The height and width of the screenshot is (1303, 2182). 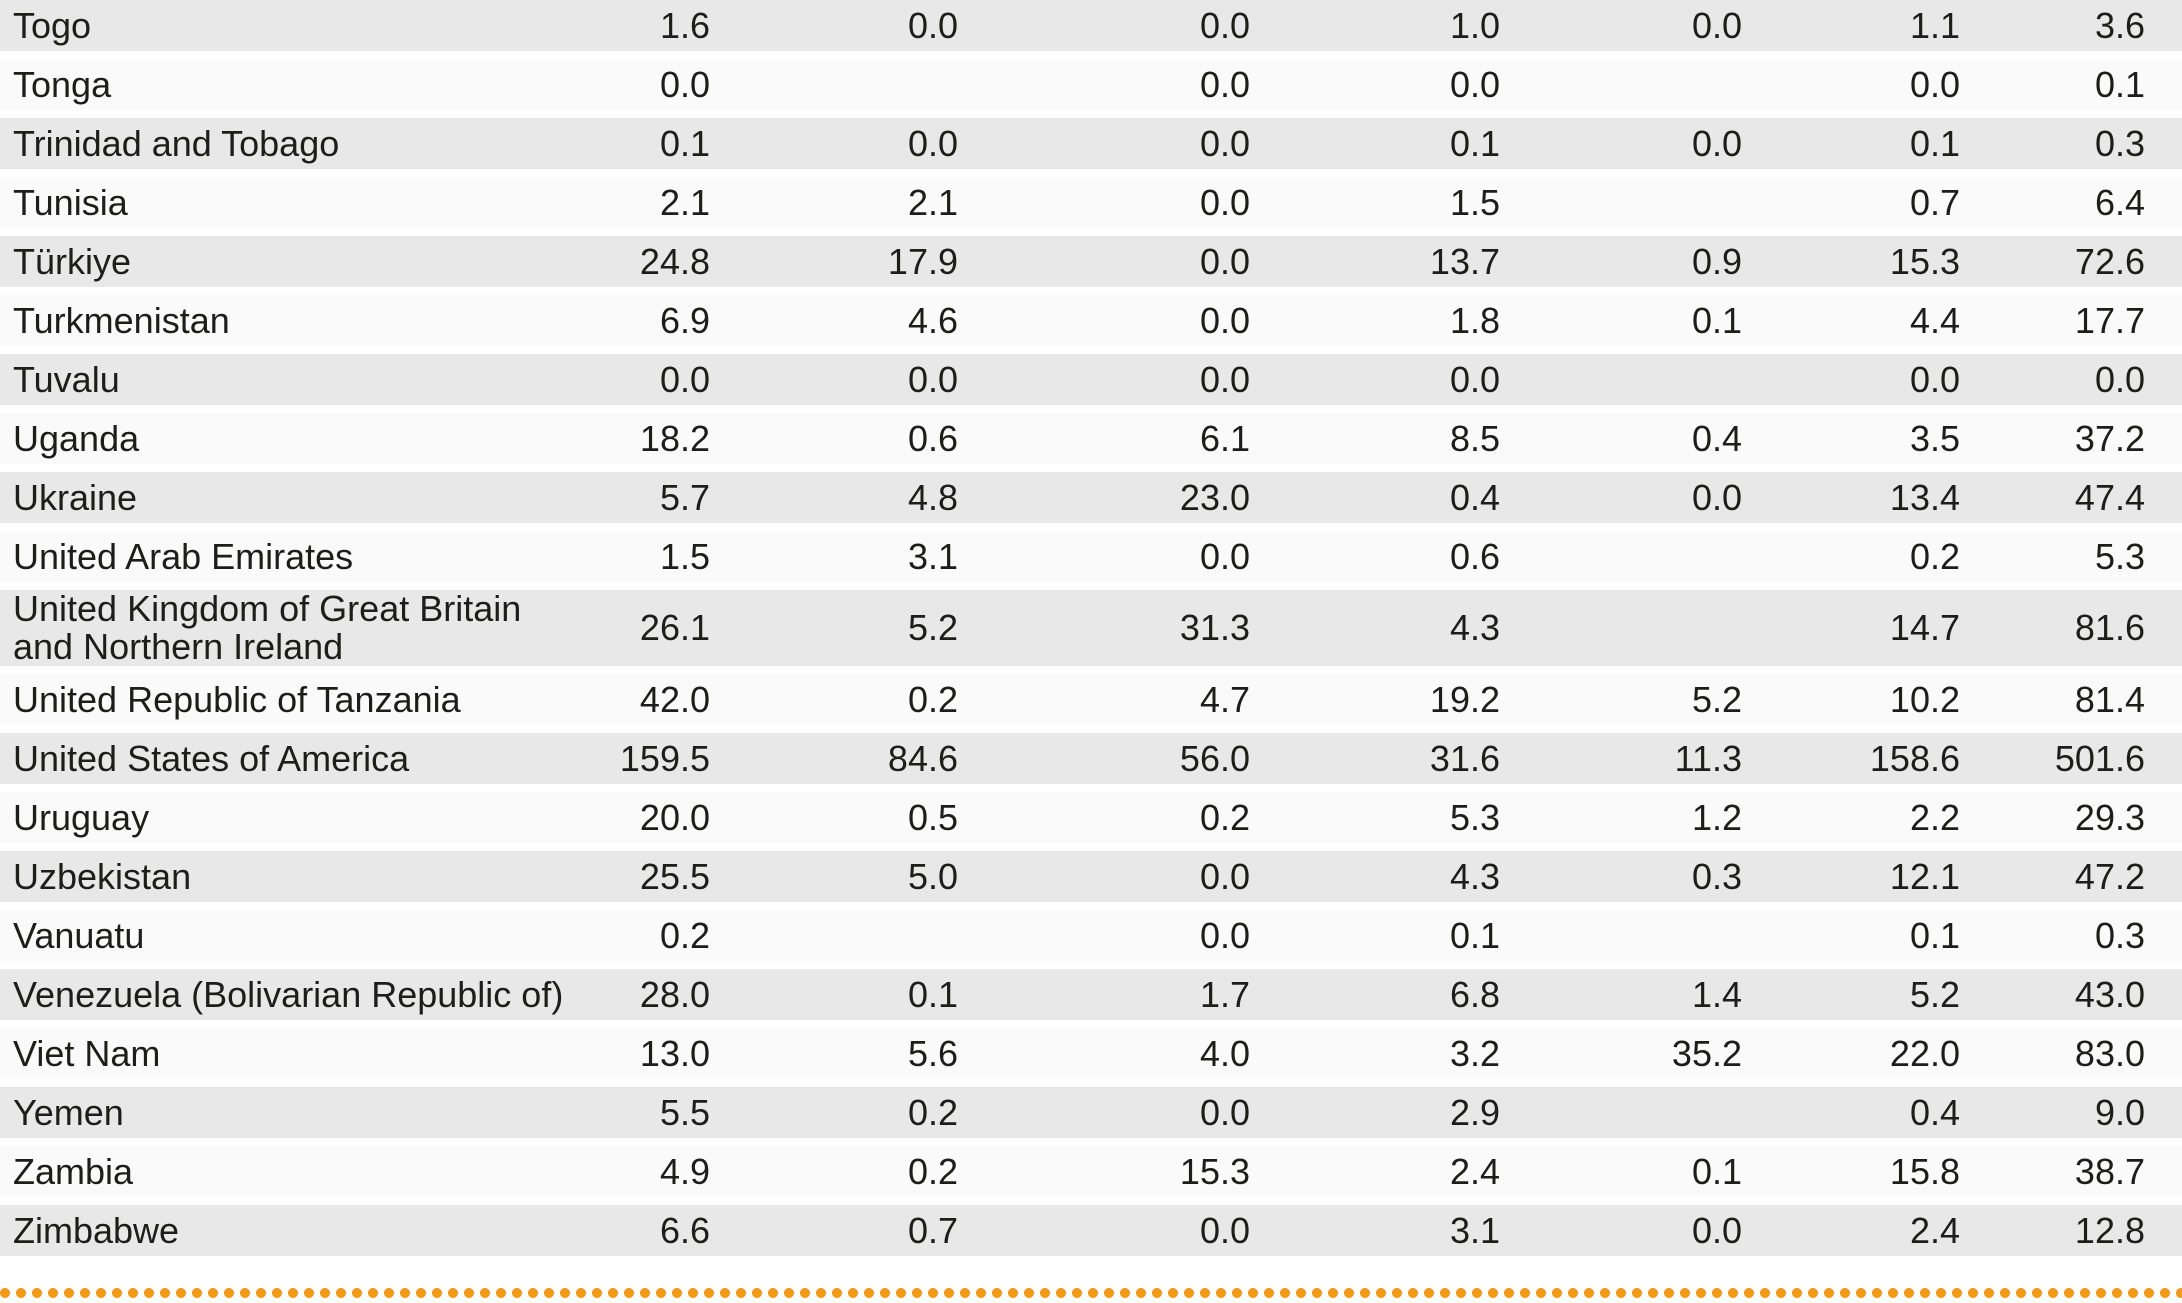 What do you see at coordinates (1924, 1053) in the screenshot?
I see `value-cell: 22.0` at bounding box center [1924, 1053].